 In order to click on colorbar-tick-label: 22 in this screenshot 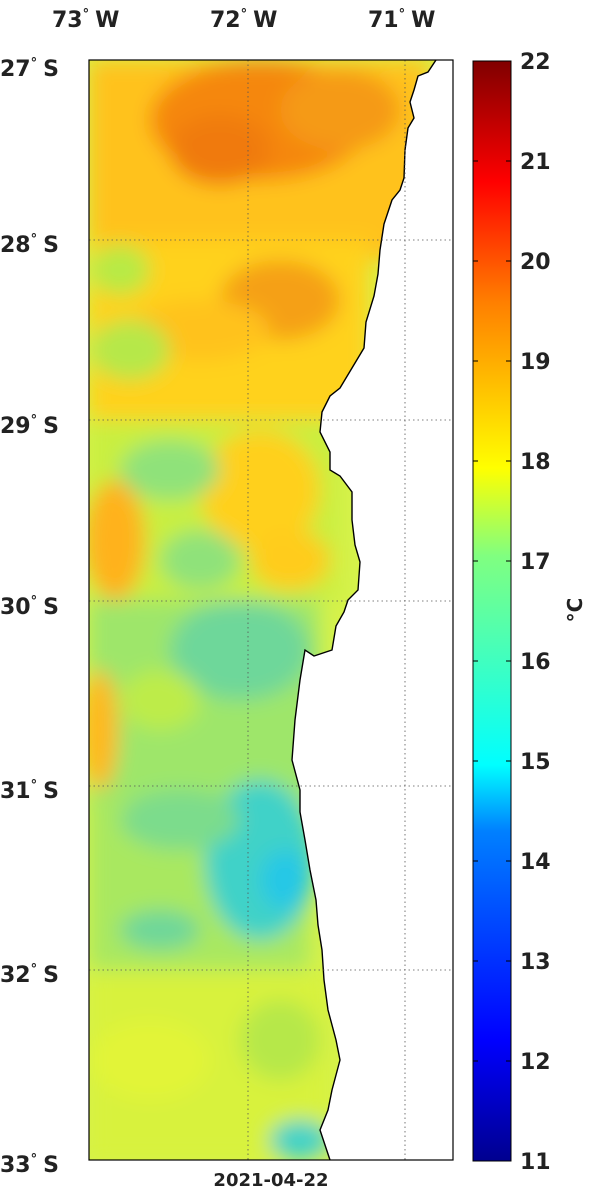, I will do `click(535, 62)`.